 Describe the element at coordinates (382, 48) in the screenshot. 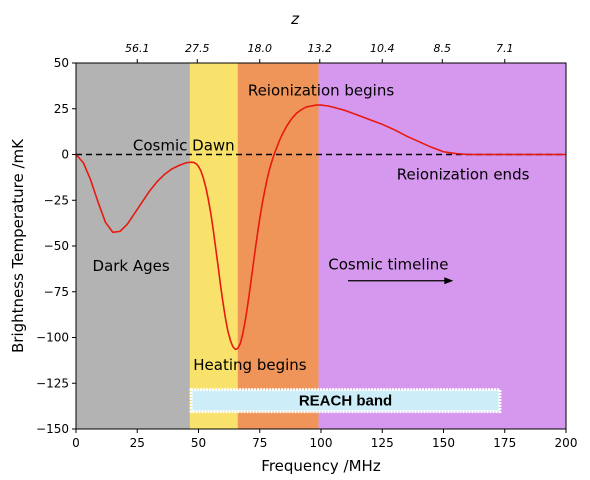

I see `z-tick-label: 10.4` at that location.